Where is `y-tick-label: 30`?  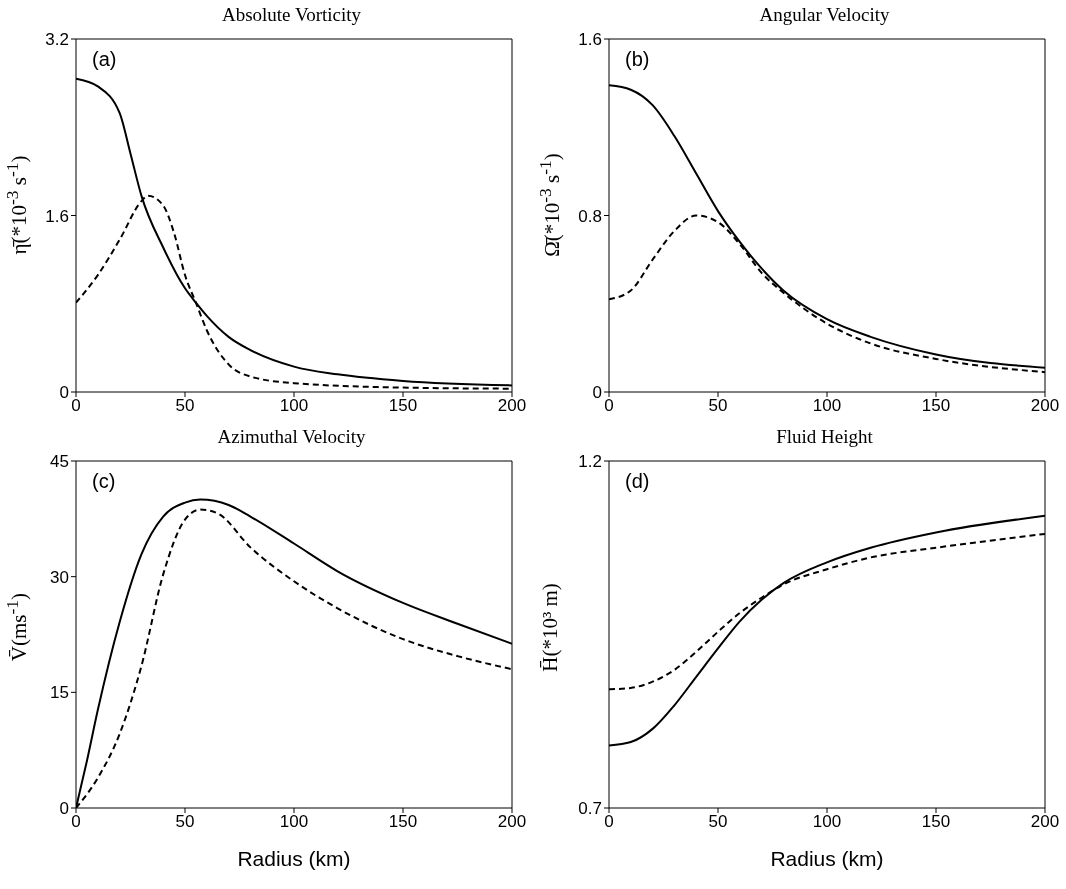
y-tick-label: 30 is located at coordinates (59, 577).